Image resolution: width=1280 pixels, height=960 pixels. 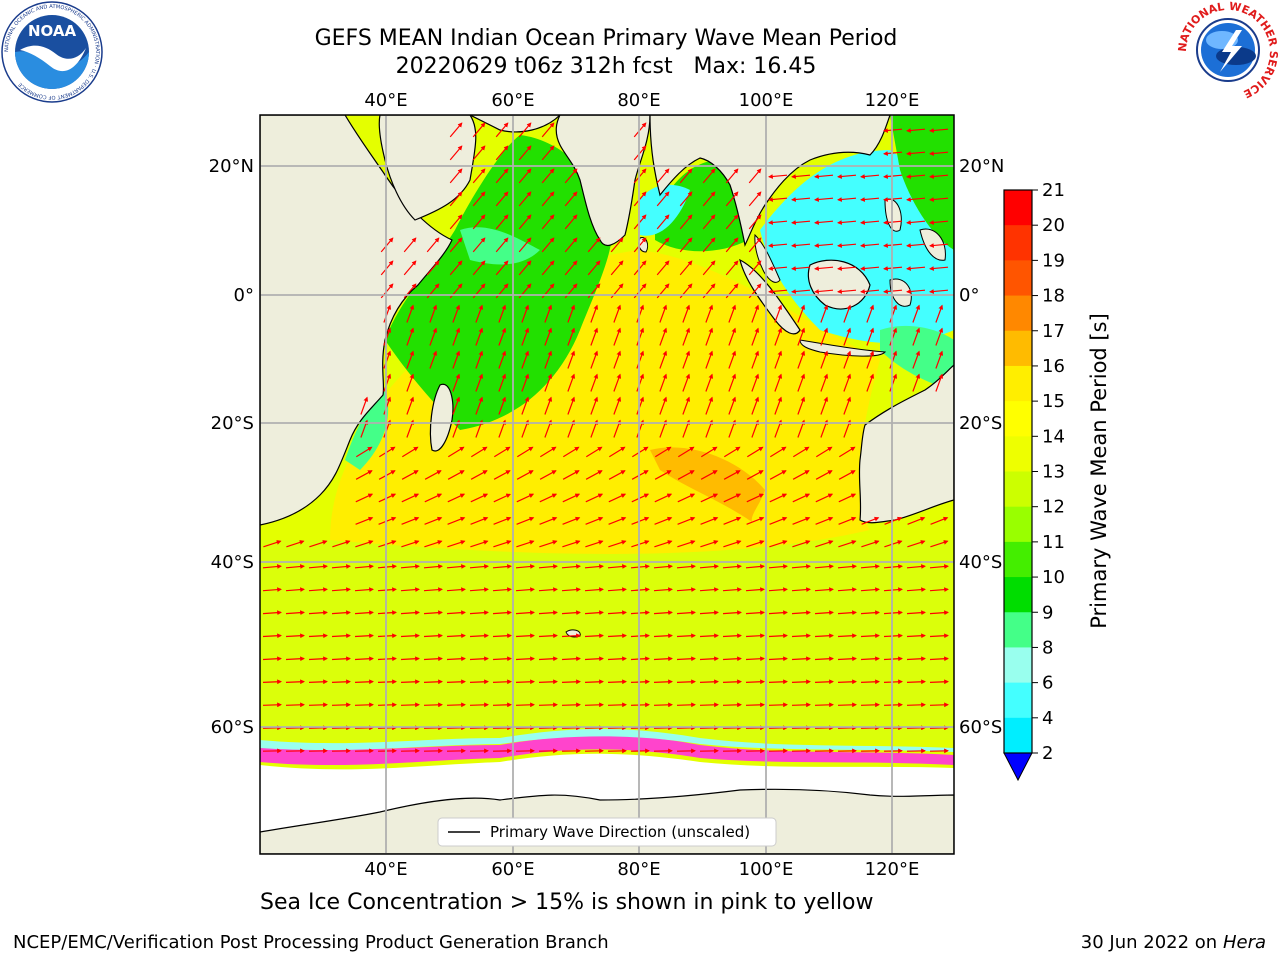 I want to click on colorbar-tick-label: 20, so click(x=1053, y=225).